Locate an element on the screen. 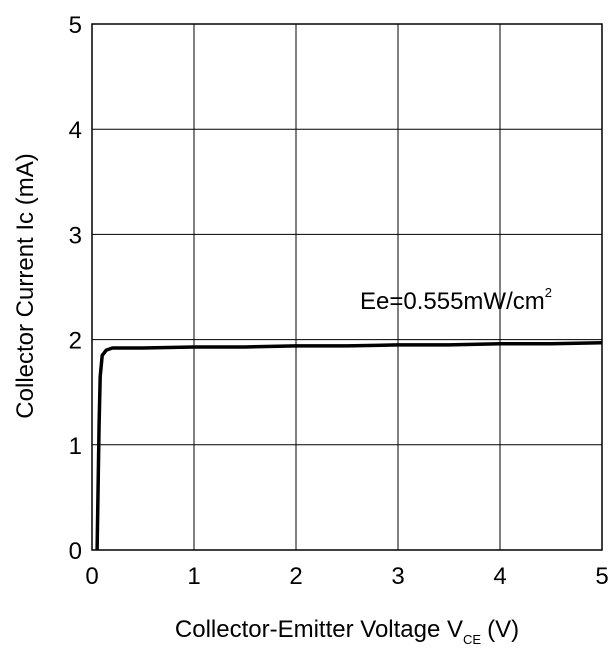 The width and height of the screenshot is (609, 657). annotation-label: Ee=0.555mW/cm2 is located at coordinates (456, 300).